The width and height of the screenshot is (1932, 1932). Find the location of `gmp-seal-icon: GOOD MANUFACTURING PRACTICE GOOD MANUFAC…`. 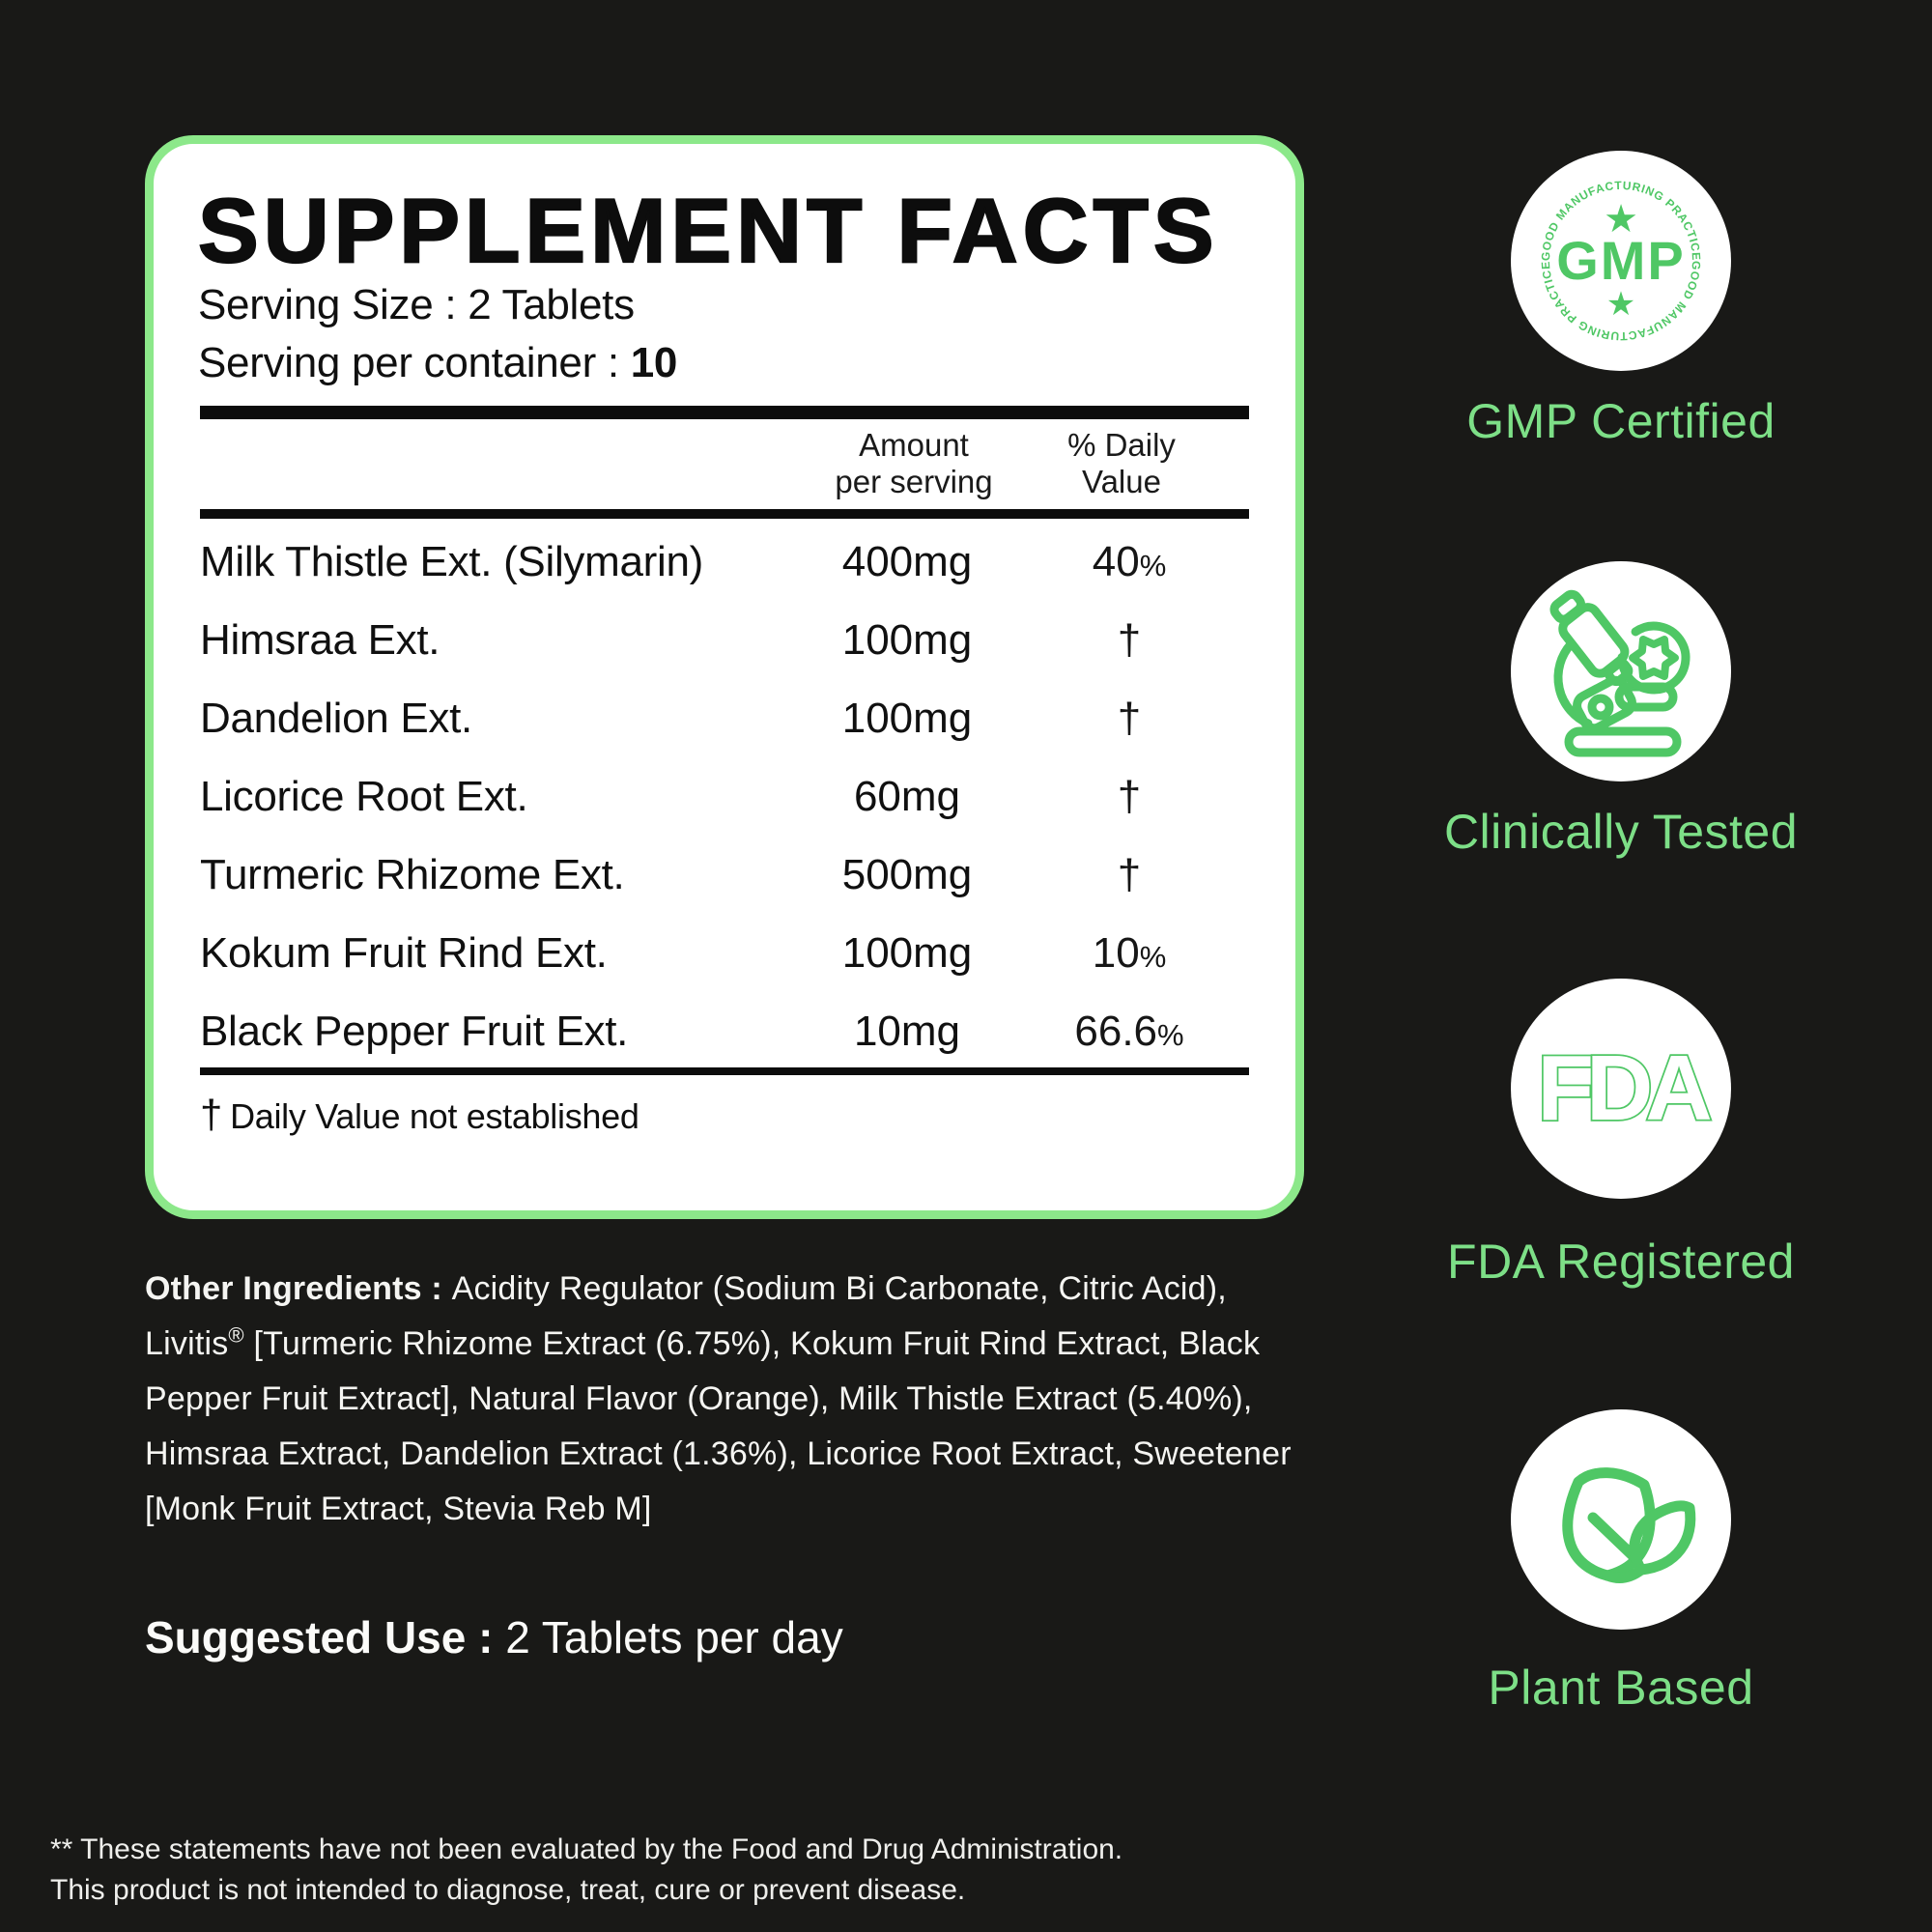

gmp-seal-icon: GOOD MANUFACTURING PRACTICE GOOD MANUFAC… is located at coordinates (1620, 261).